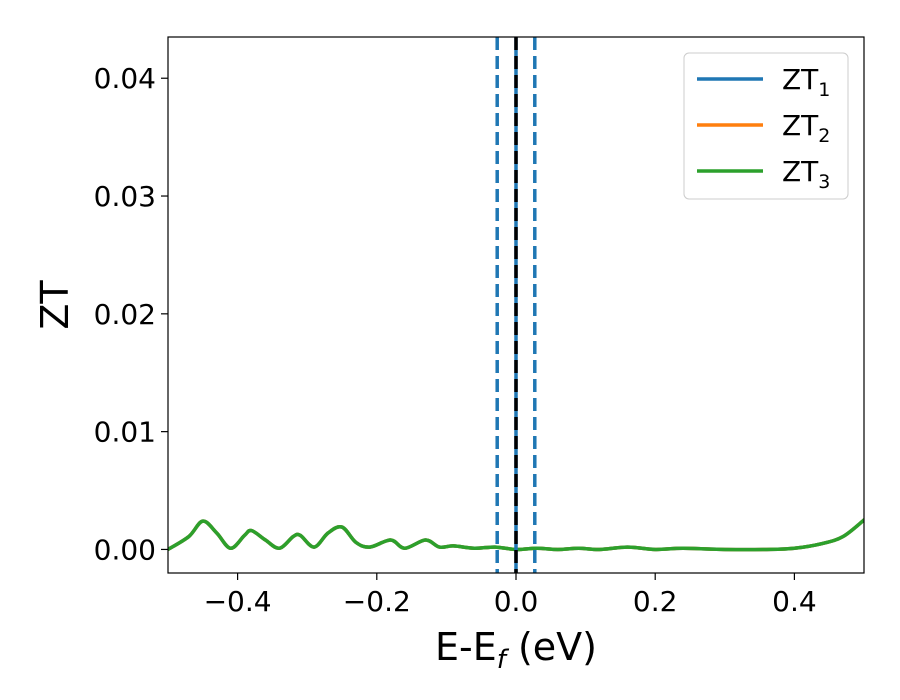 The image size is (900, 700). Describe the element at coordinates (516, 650) in the screenshot. I see `x-axis-label: E-Ef (eV)` at that location.